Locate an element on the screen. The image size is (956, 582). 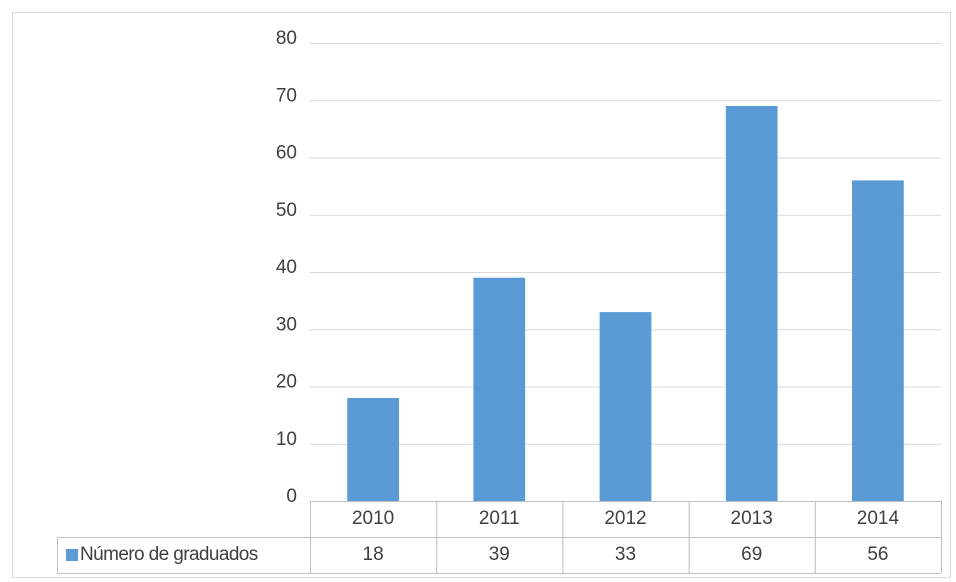
table-value: 69 is located at coordinates (751, 554).